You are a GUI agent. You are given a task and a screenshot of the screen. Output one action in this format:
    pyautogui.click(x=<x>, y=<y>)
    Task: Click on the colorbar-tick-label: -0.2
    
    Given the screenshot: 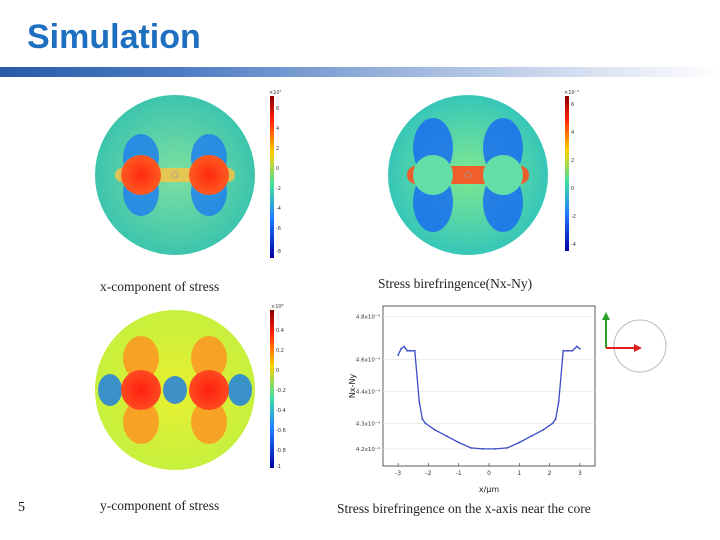 What is the action you would take?
    pyautogui.click(x=281, y=391)
    